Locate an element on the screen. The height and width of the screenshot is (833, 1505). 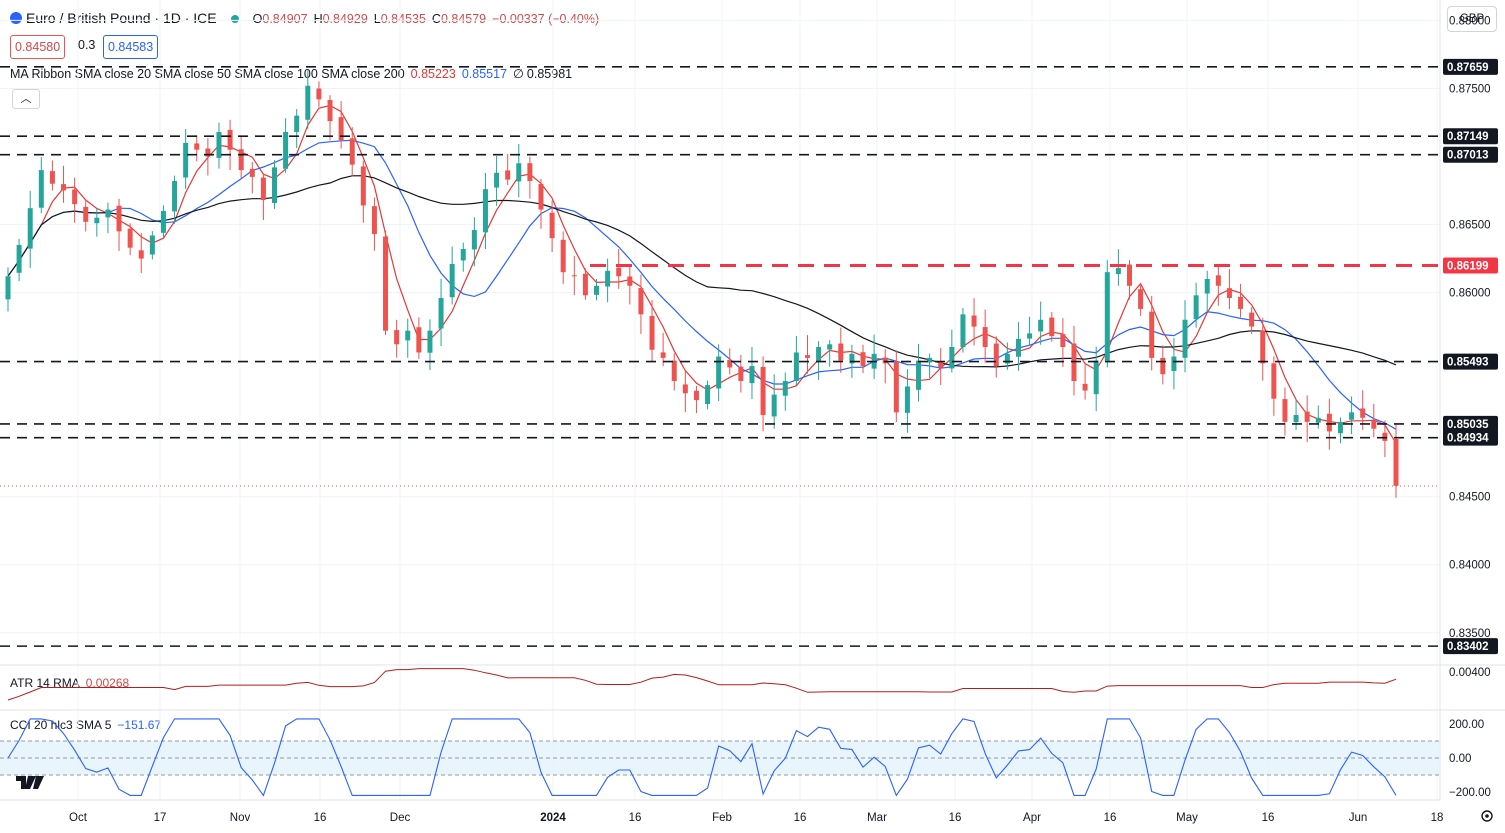
cci-tick-label: 200.00 is located at coordinates (1466, 725).